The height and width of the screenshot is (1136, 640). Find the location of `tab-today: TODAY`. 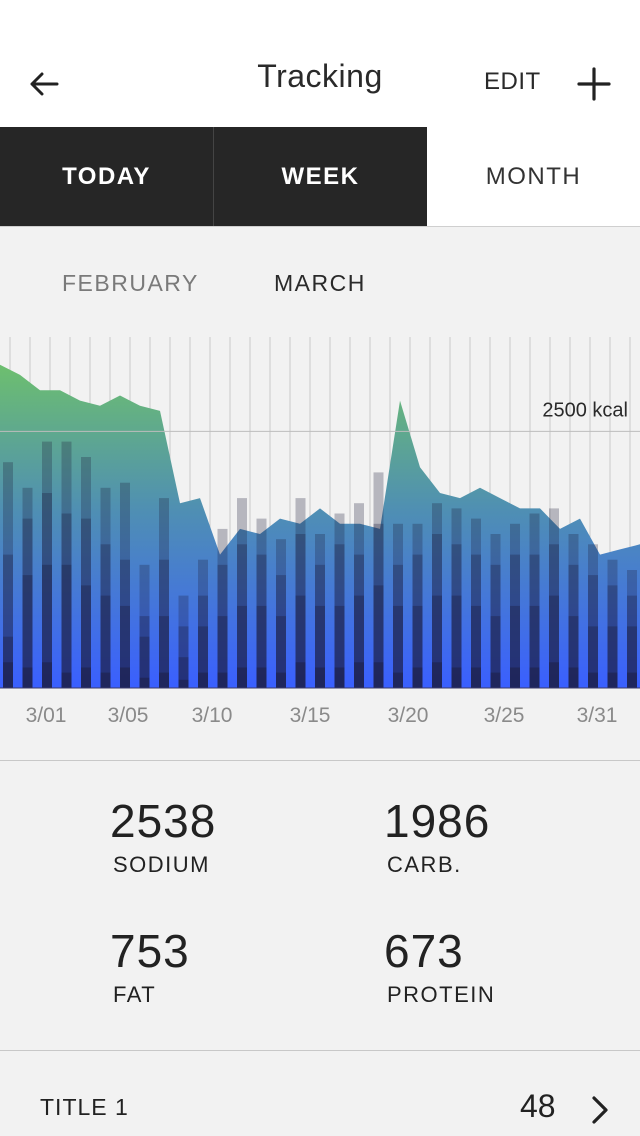

tab-today: TODAY is located at coordinates (106, 176).